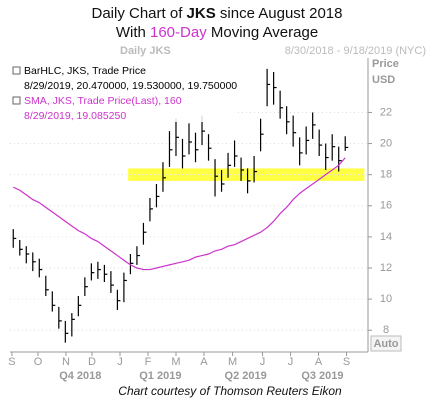  Describe the element at coordinates (279, 13) in the screenshot. I see `title-part: since August 2018` at that location.